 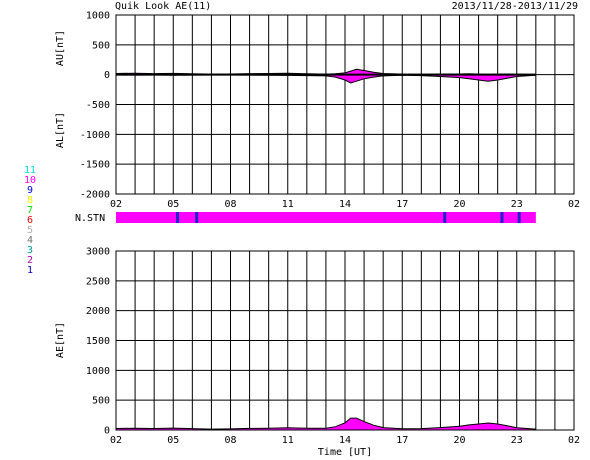 I want to click on time-axis-label: Time [UT], so click(x=345, y=452).